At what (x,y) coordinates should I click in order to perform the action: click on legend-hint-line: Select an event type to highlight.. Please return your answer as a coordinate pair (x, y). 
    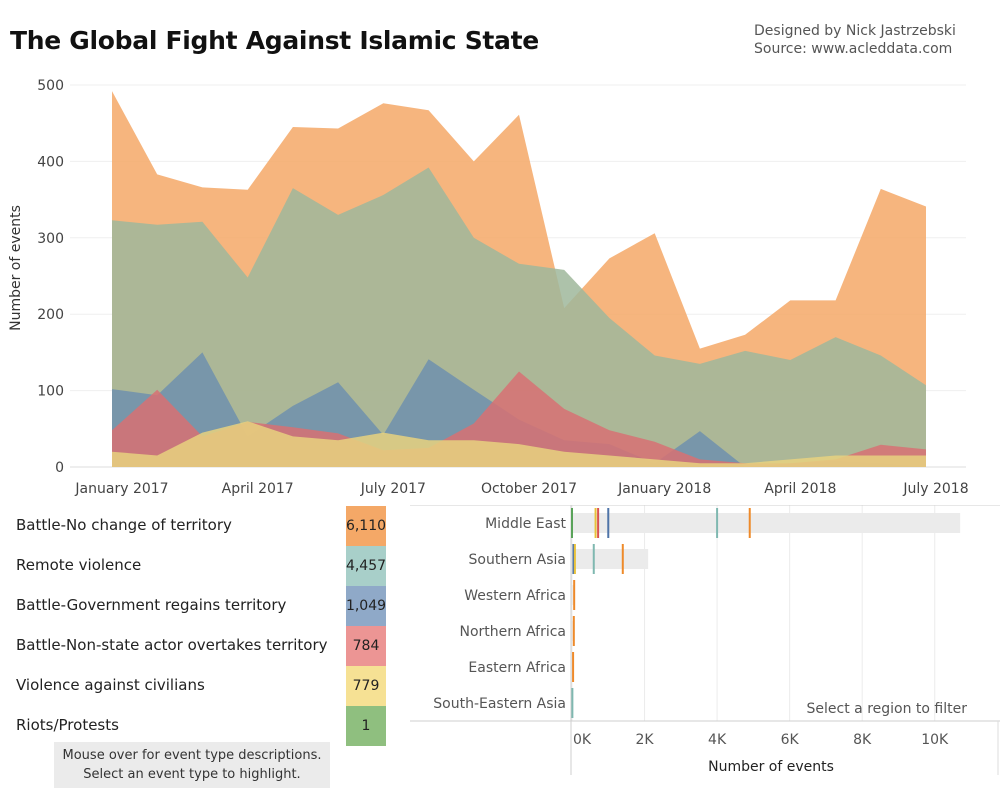
    Looking at the image, I should click on (192, 774).